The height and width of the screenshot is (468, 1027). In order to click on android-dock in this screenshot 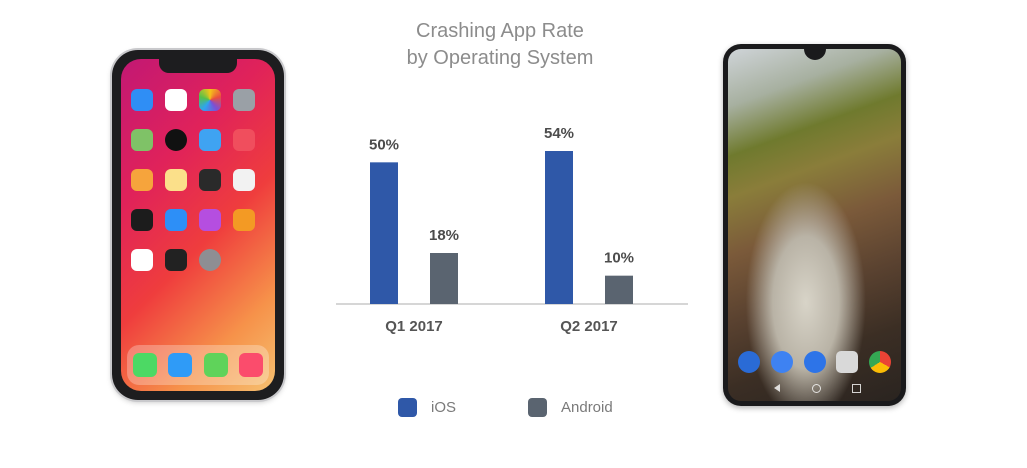, I will do `click(814, 363)`.